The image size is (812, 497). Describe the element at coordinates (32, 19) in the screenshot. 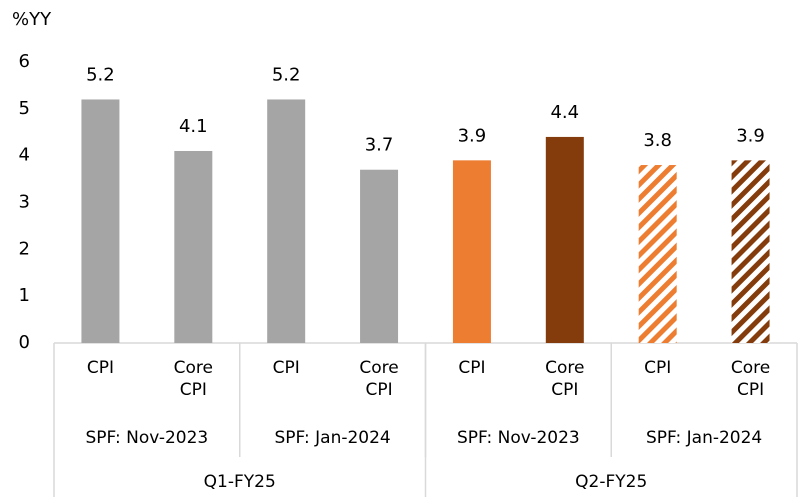

I see `y-axis-label: %YY` at that location.